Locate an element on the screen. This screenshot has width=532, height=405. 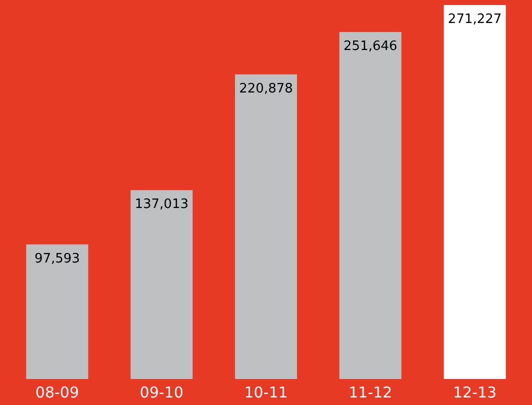
x-tick-label: 10-11 is located at coordinates (266, 393).